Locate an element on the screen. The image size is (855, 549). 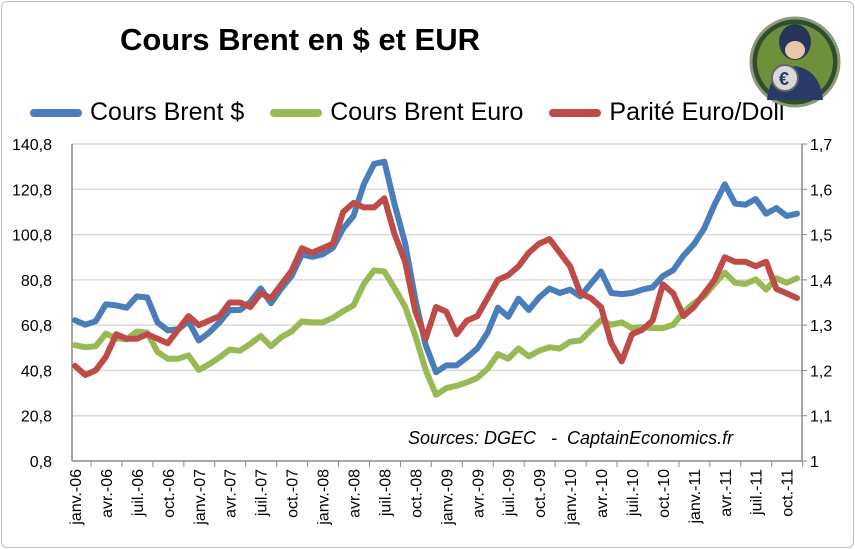
legend-label: Cours Brent $ is located at coordinates (167, 112).